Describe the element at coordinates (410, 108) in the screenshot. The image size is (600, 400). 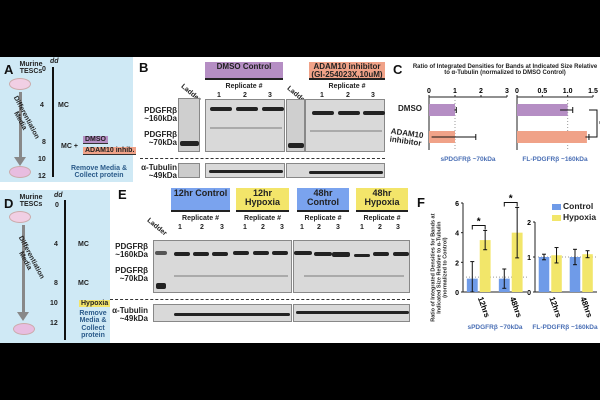
I see `category-dmso: DMSO` at that location.